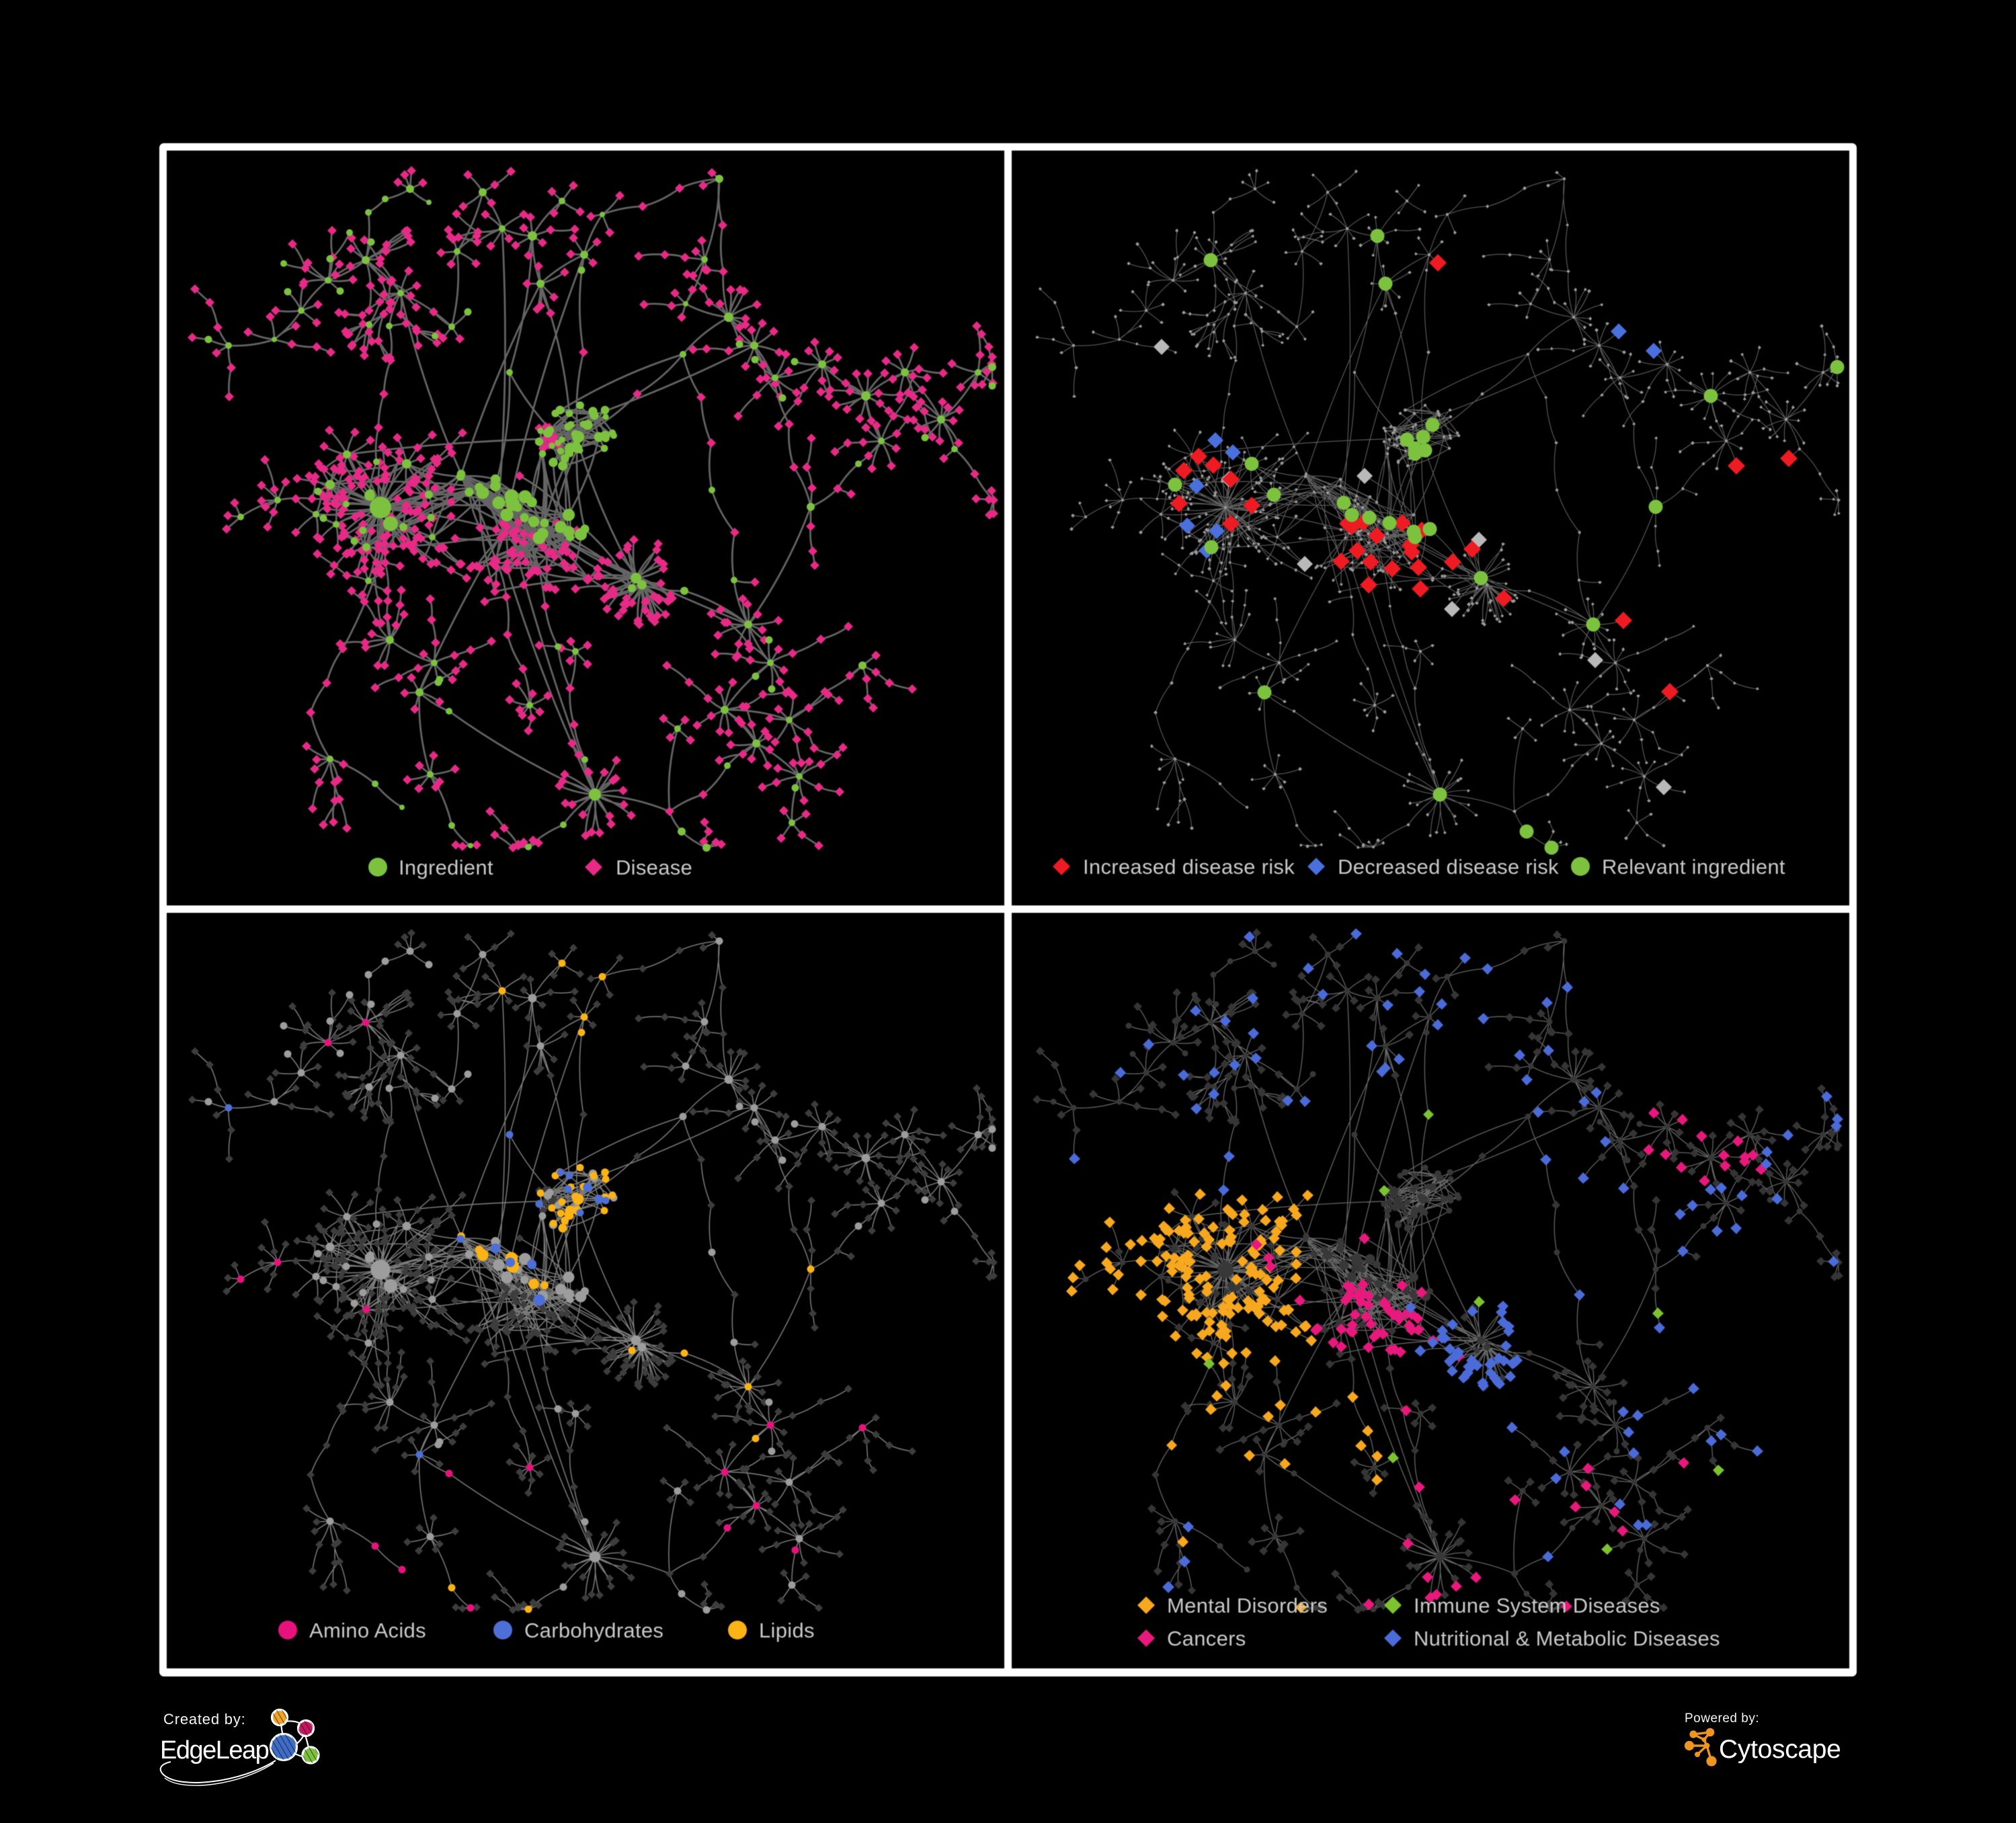 The width and height of the screenshot is (2016, 1823). I want to click on svg-text: Decreased disease risk, so click(1448, 867).